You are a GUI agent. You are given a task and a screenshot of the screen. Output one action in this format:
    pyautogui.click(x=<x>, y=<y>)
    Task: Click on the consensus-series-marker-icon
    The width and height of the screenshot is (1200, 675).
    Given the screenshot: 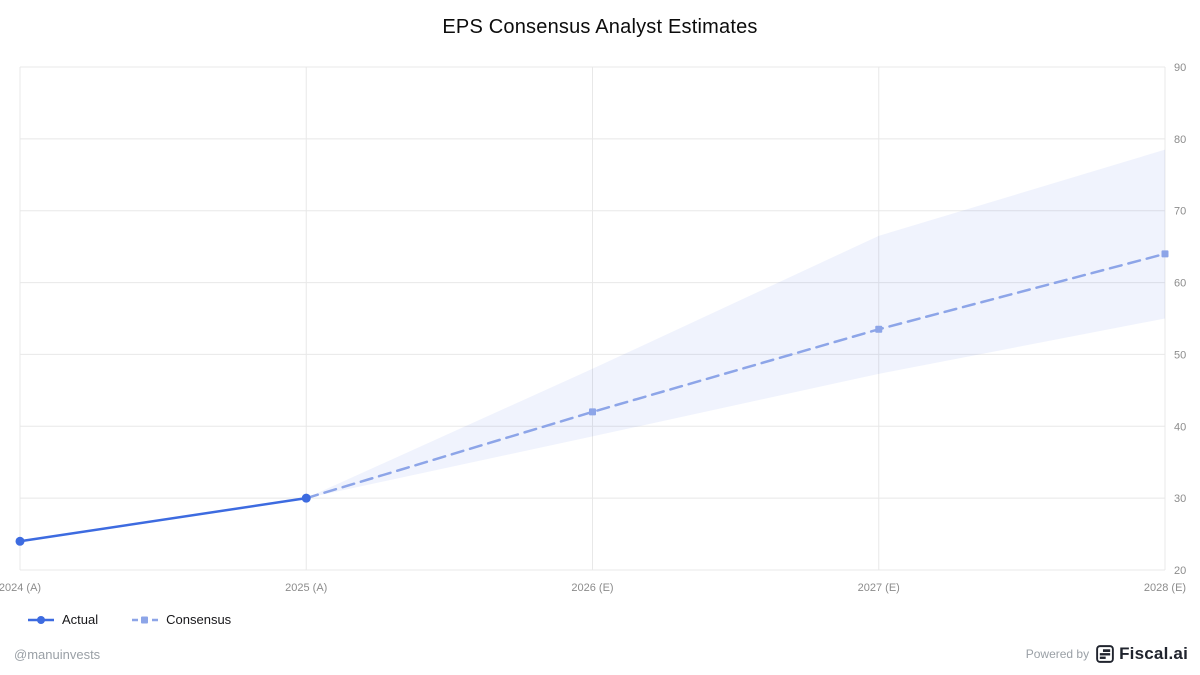 What is the action you would take?
    pyautogui.click(x=145, y=619)
    